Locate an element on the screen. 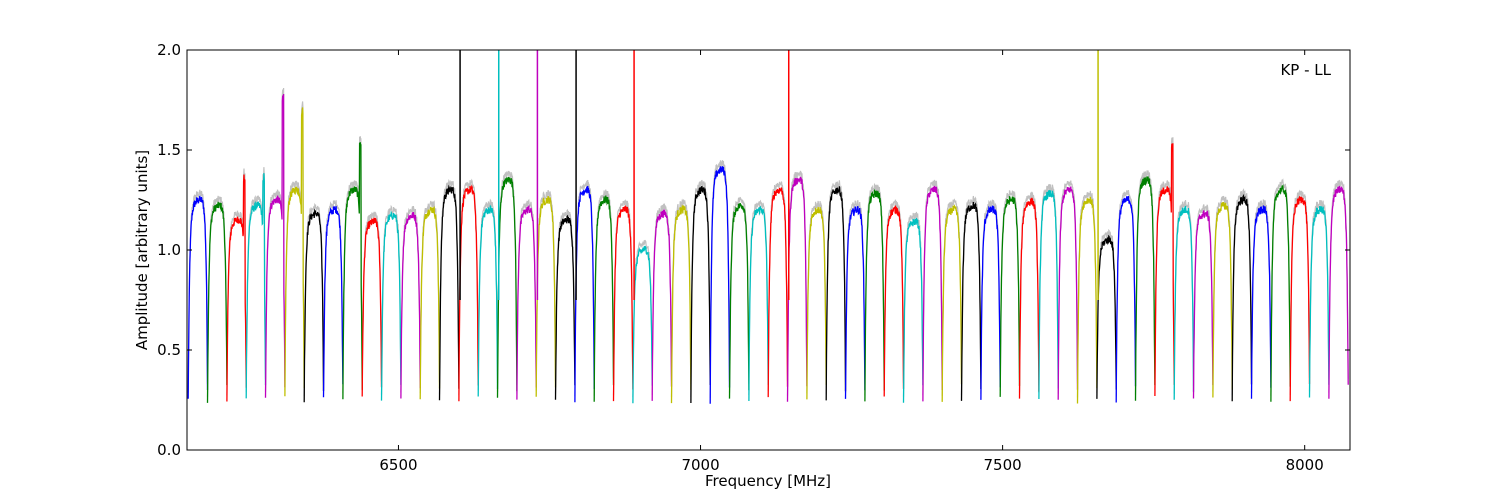 Image resolution: width=1500 pixels, height=500 pixels. baseline-annotation: KP - LL is located at coordinates (1305, 70).